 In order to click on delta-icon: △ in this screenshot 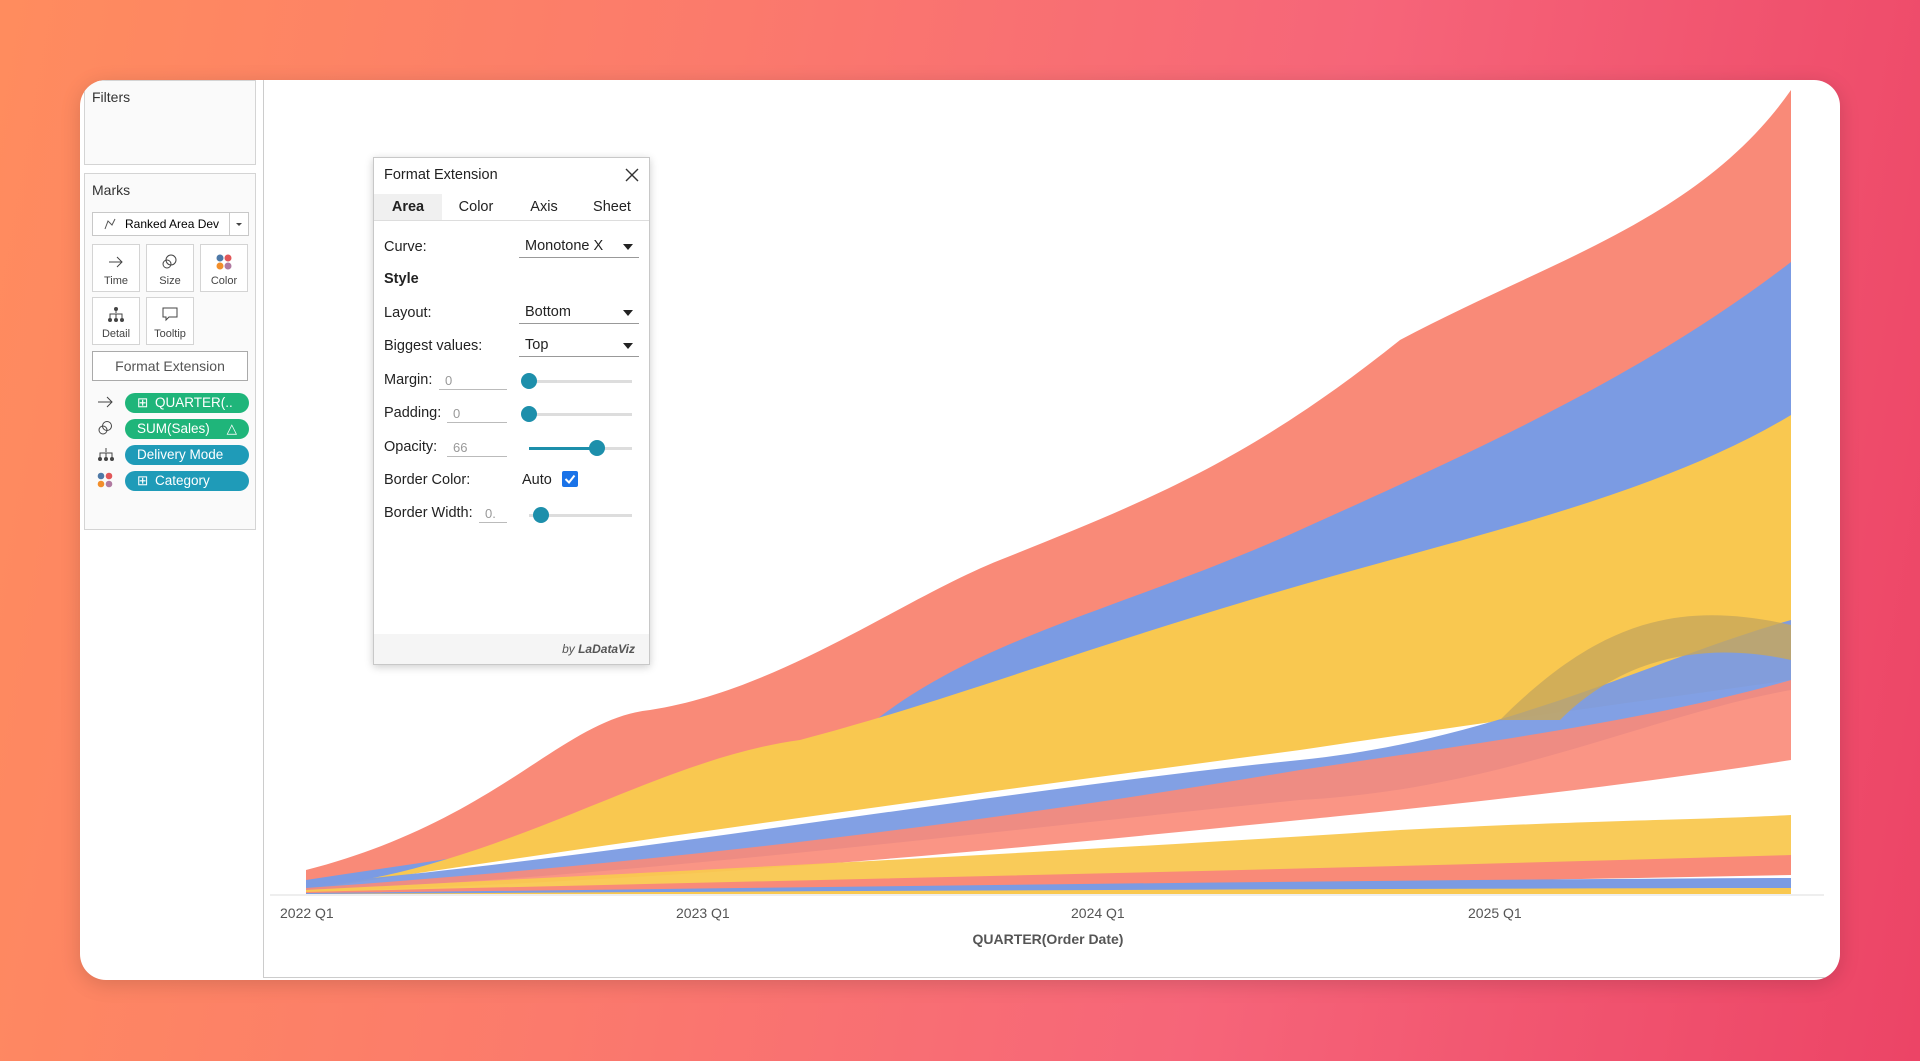, I will do `click(231, 428)`.